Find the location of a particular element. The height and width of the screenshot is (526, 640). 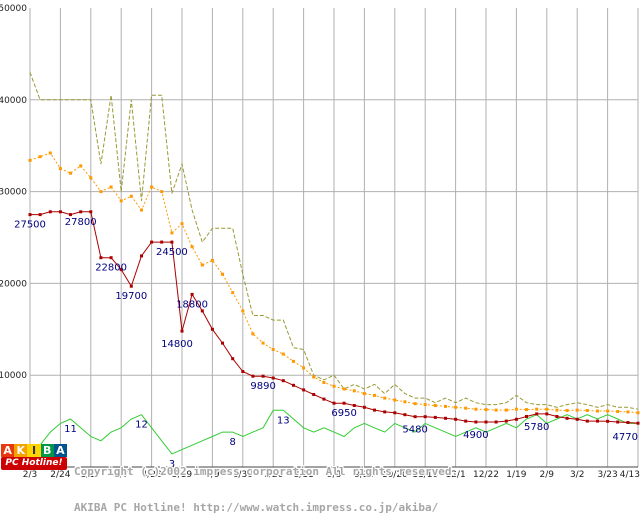

y-axis-label: 50000 is located at coordinates (13, 9).